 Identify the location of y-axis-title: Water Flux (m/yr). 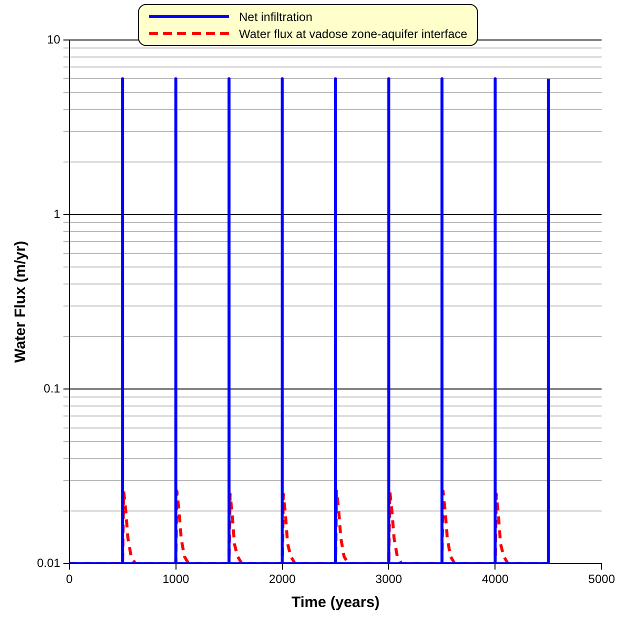
(21, 301).